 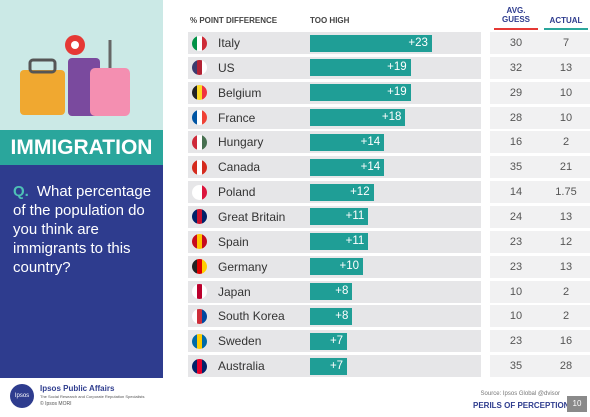 I want to click on value-label: +18, so click(x=391, y=117).